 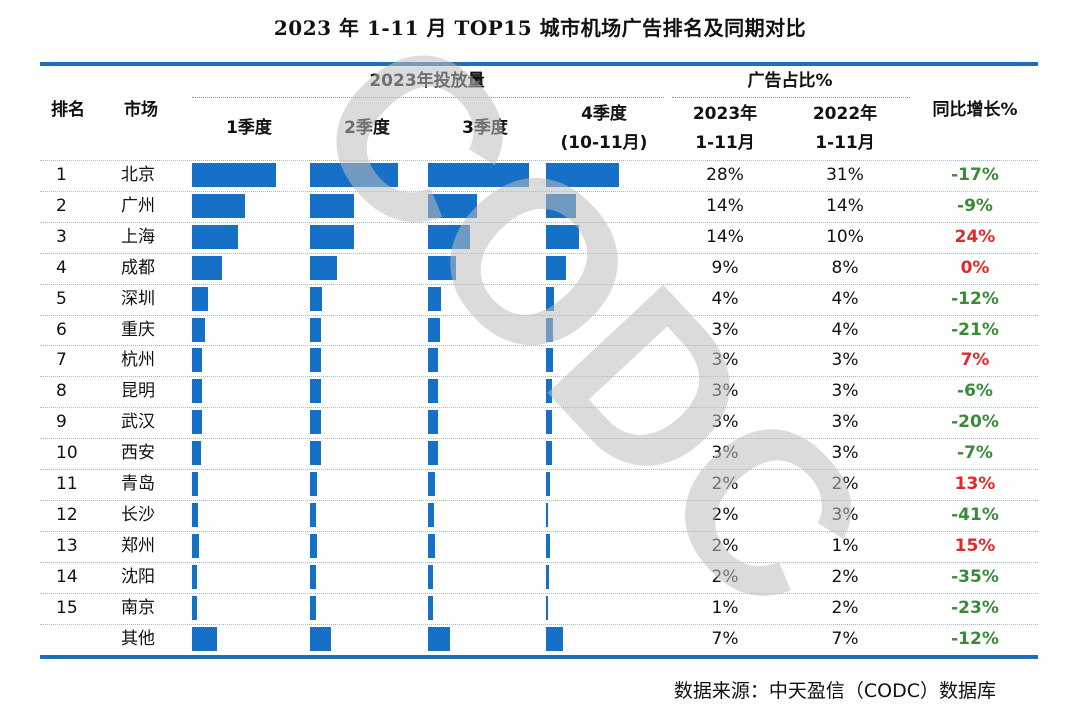 I want to click on yoy-cell: 15%, so click(x=975, y=545).